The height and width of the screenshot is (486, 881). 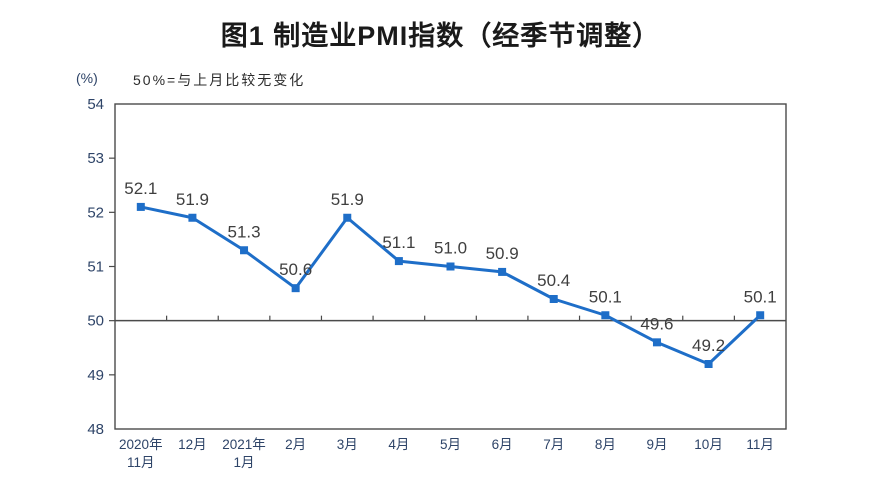 What do you see at coordinates (656, 323) in the screenshot?
I see `data-label: 49.6` at bounding box center [656, 323].